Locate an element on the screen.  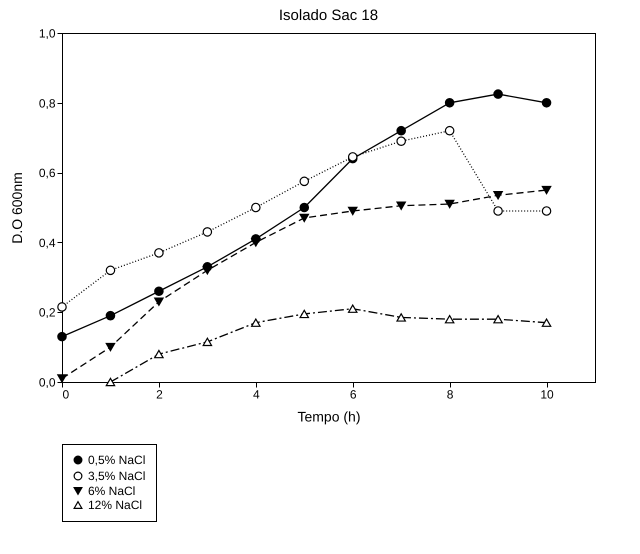
legend-label: 12% NaCl is located at coordinates (115, 505).